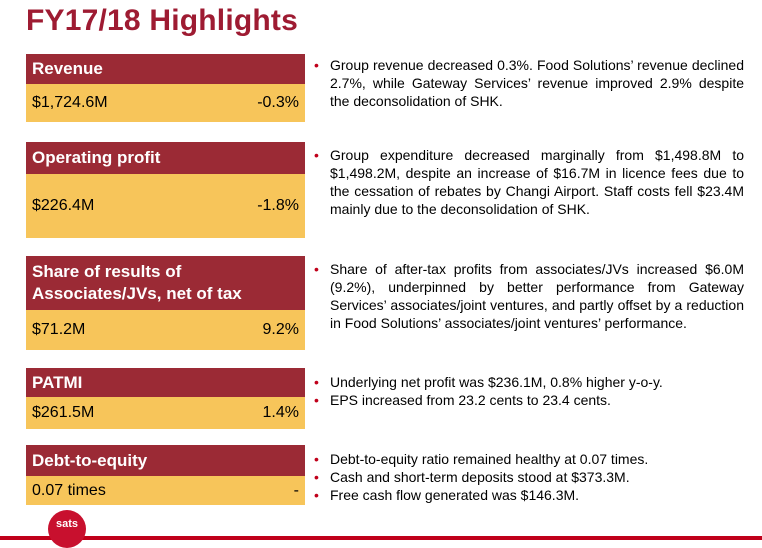  What do you see at coordinates (69, 490) in the screenshot?
I see `card-value: 0.07 times` at bounding box center [69, 490].